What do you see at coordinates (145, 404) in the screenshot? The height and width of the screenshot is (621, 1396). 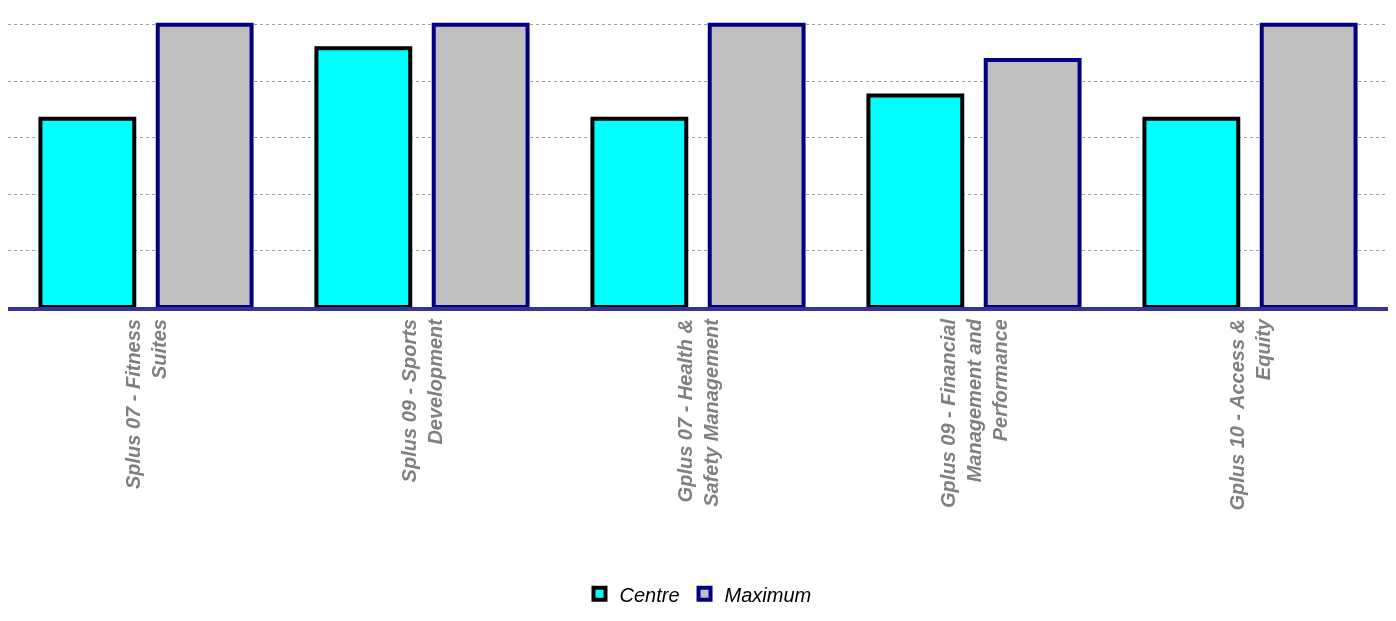 I see `x-tick-label: Splus 07 - Fitness Suites` at bounding box center [145, 404].